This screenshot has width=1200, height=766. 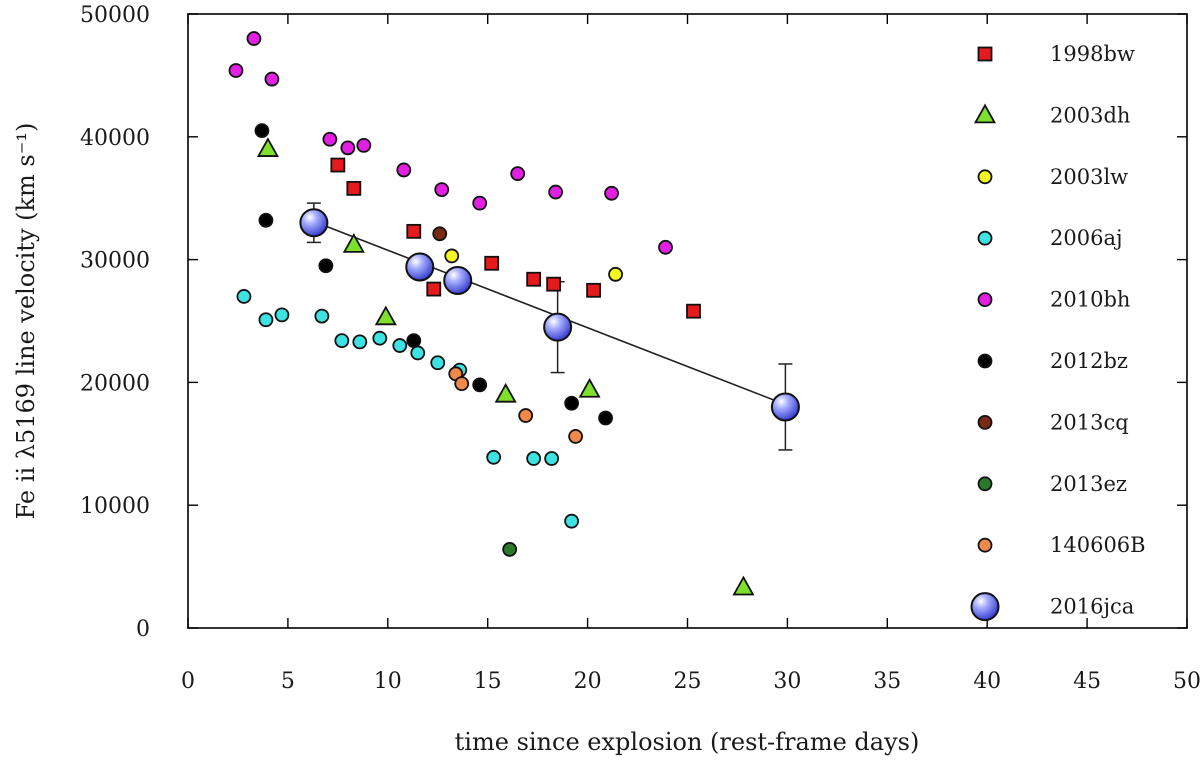 I want to click on y-tick-label: 50000, so click(x=115, y=15).